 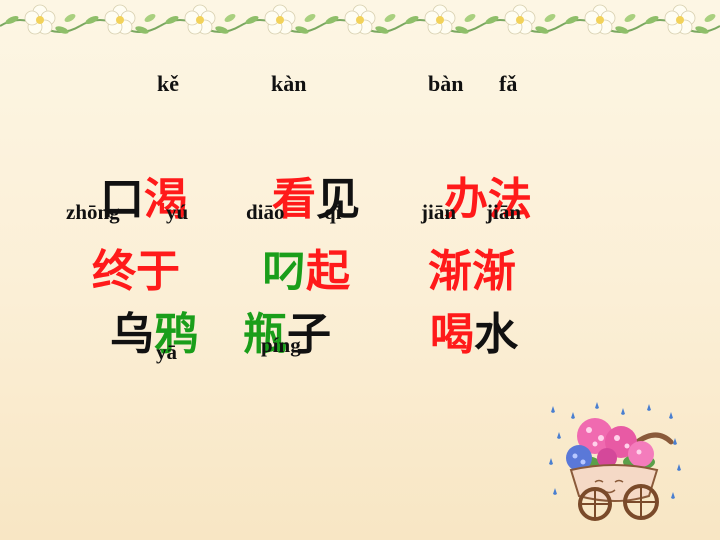 I want to click on pinyin-ping: píng, so click(x=281, y=345).